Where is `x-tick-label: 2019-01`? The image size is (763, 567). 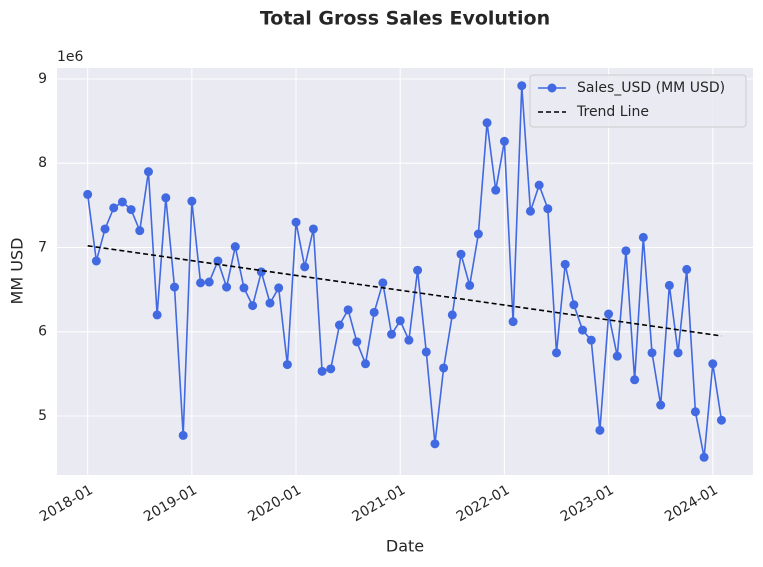 x-tick-label: 2019-01 is located at coordinates (170, 503).